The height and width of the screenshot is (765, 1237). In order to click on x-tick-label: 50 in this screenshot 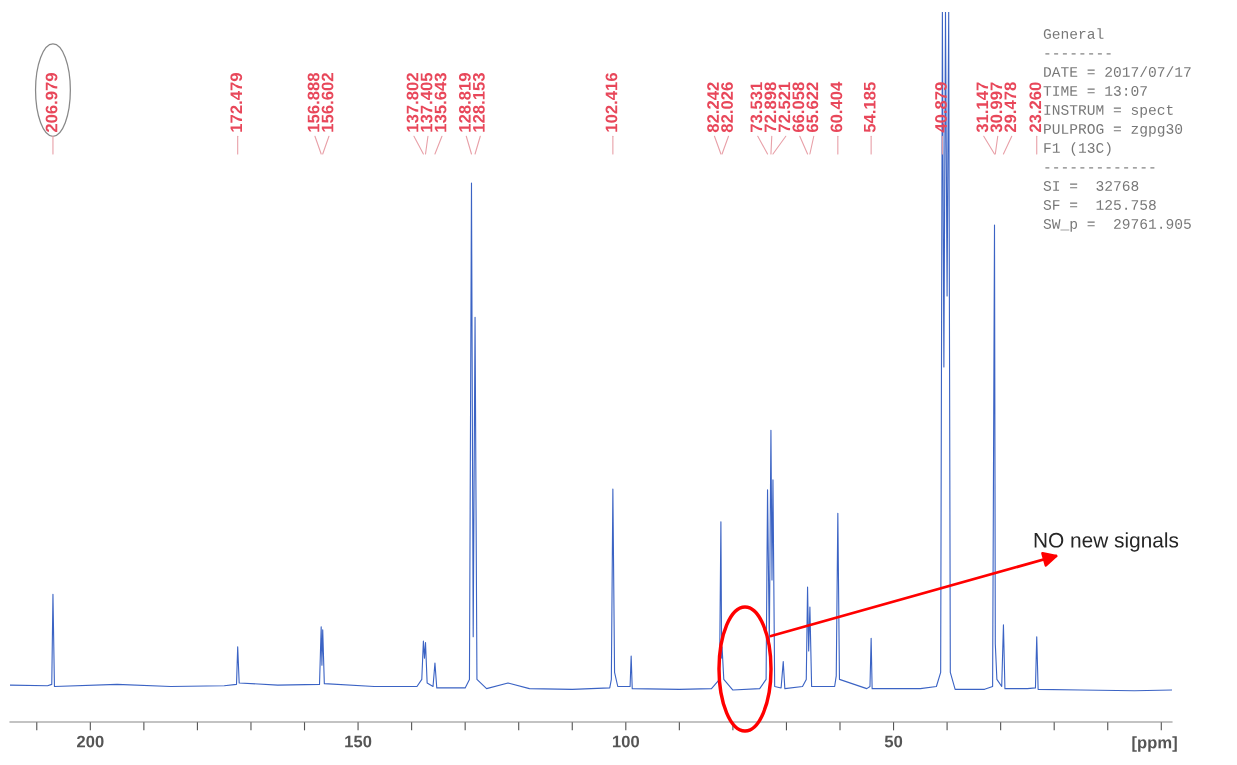, I will do `click(893, 741)`.